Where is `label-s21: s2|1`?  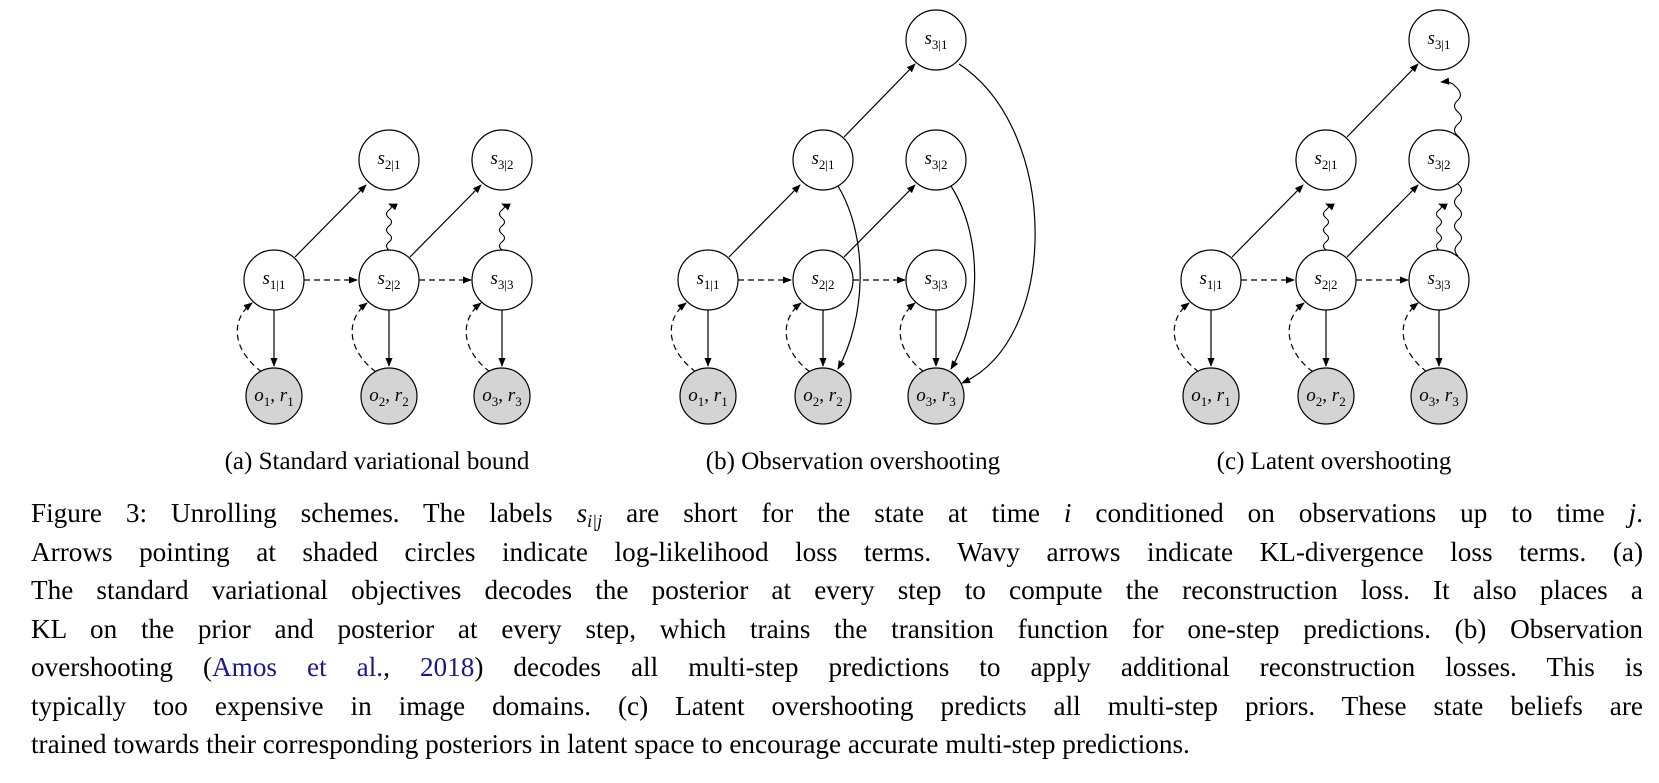
label-s21: s2|1 is located at coordinates (822, 160).